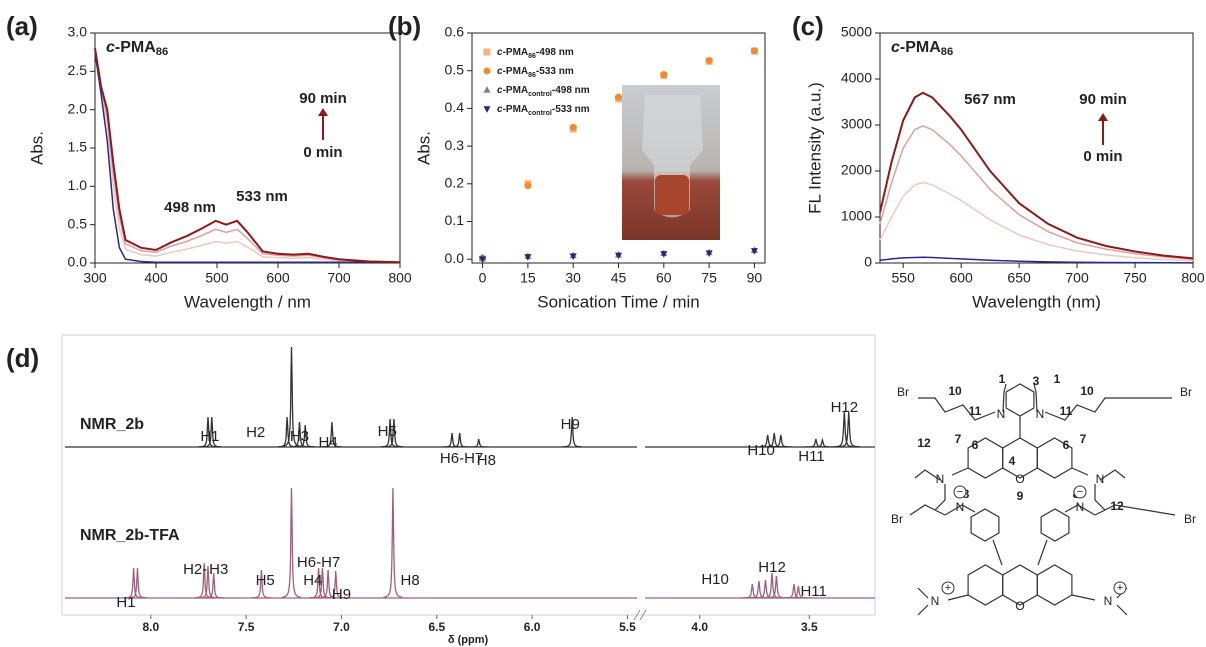 Image resolution: width=1206 pixels, height=647 pixels. I want to click on x-axis-title: Wavelength (nm), so click(1036, 301).